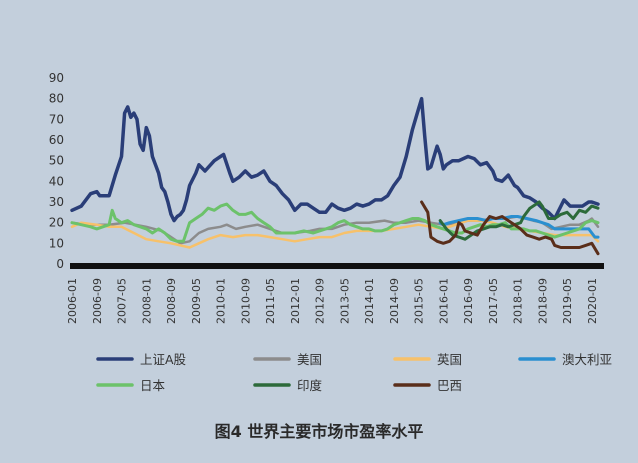  Describe the element at coordinates (97, 301) in the screenshot. I see `x-tick-label: 2006-09` at that location.